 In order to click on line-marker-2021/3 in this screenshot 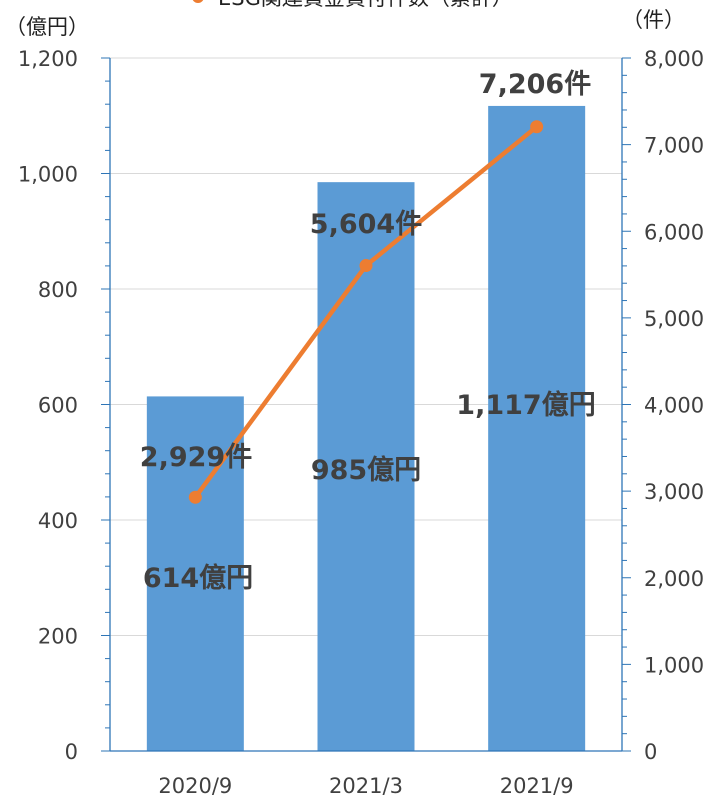, I will do `click(366, 266)`.